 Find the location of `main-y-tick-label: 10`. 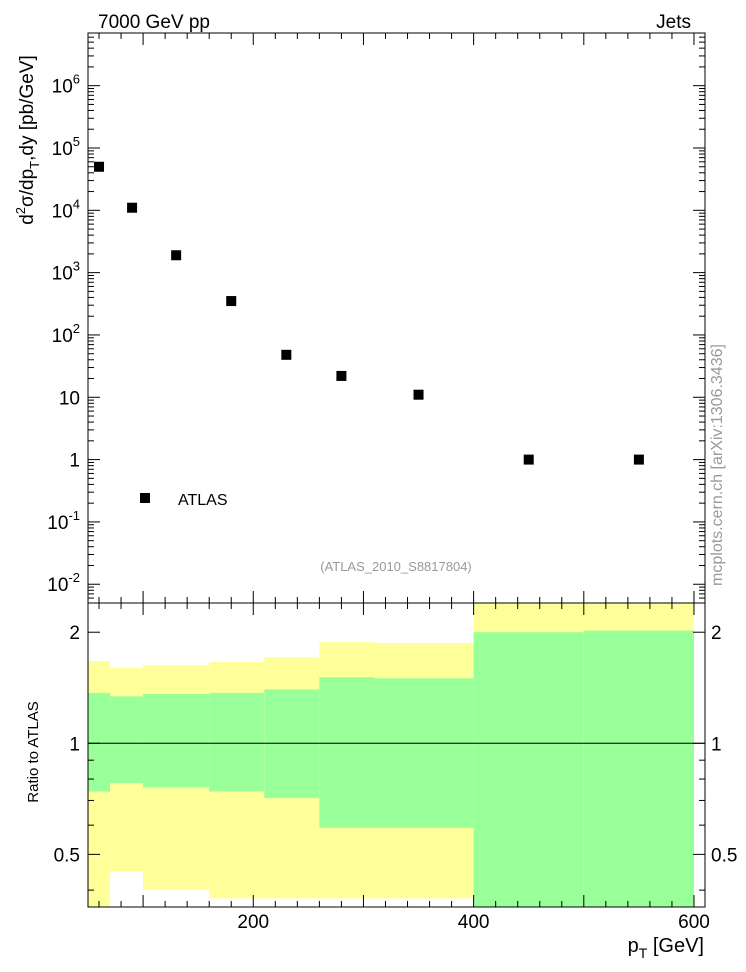

main-y-tick-label: 10 is located at coordinates (69, 398).